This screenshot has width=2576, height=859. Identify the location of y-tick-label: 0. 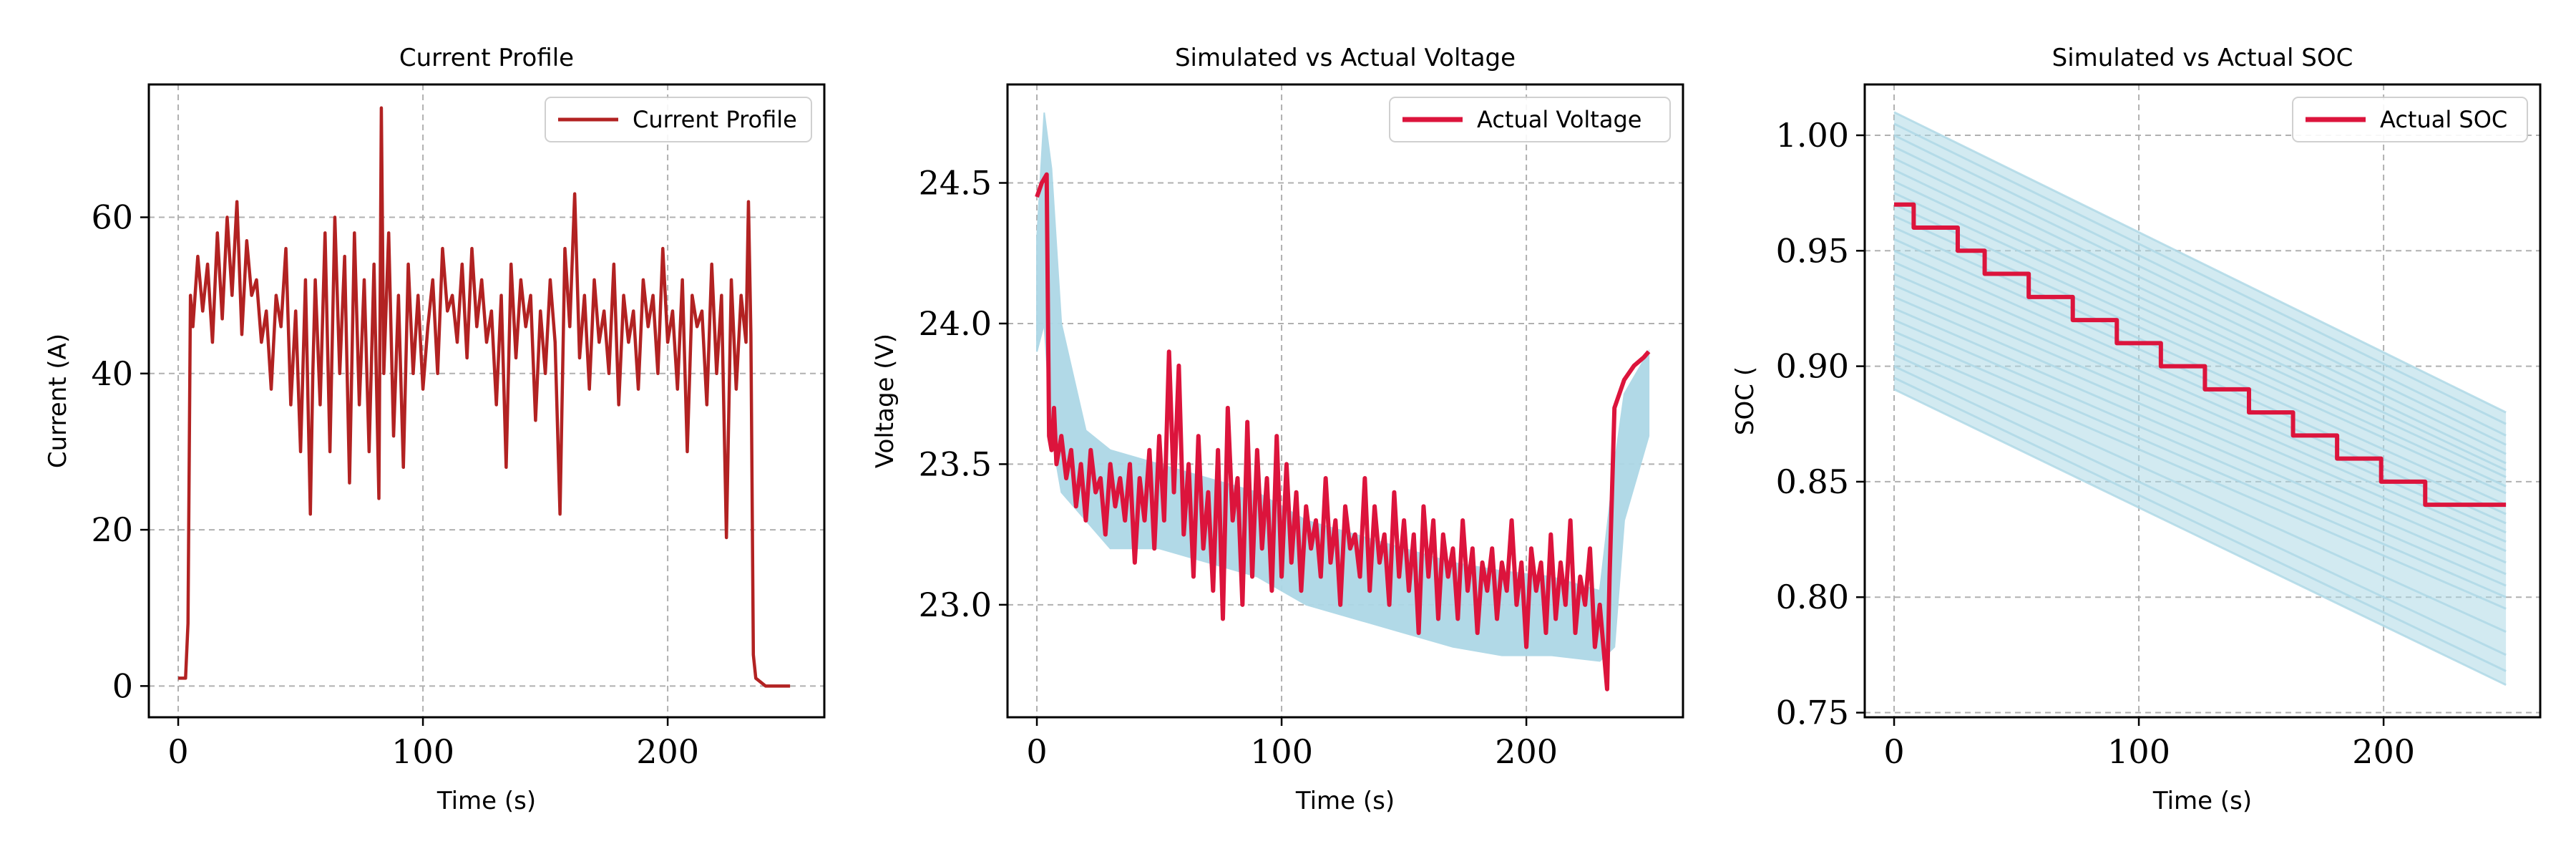
(122, 685).